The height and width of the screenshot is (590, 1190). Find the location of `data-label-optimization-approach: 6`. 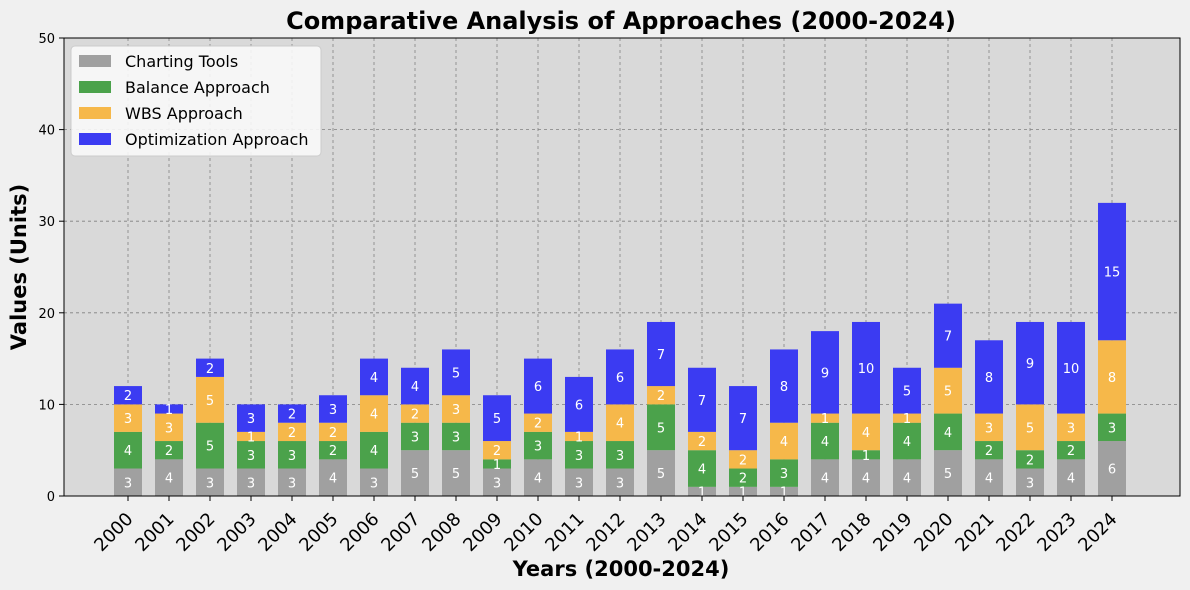

data-label-optimization-approach: 6 is located at coordinates (620, 378).